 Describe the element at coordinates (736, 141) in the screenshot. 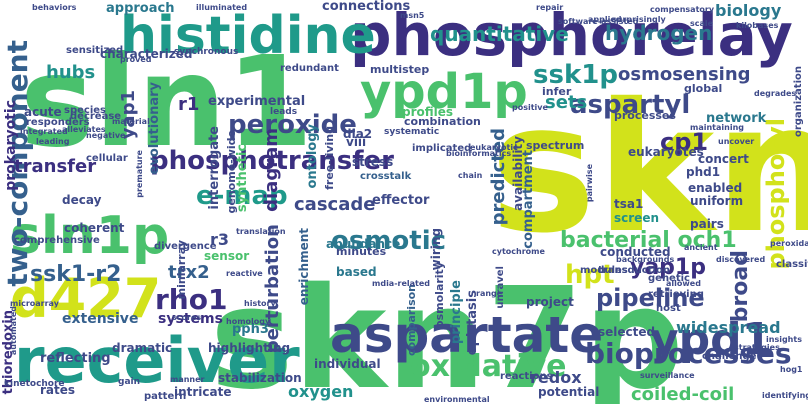

I see `word: uncover` at that location.